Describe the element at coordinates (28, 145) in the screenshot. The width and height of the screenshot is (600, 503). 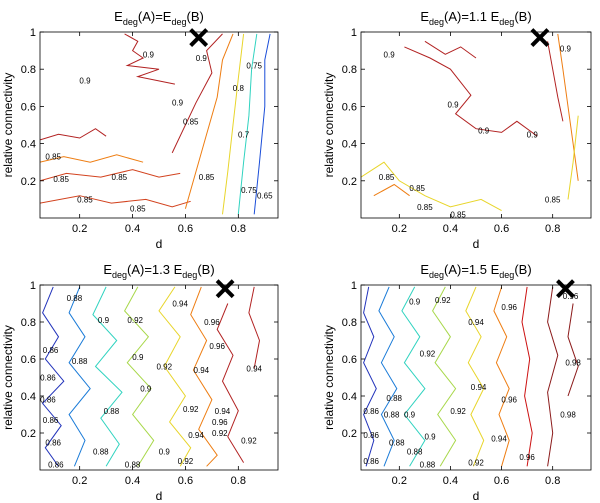
I see `y-tick-label: 0.4` at that location.